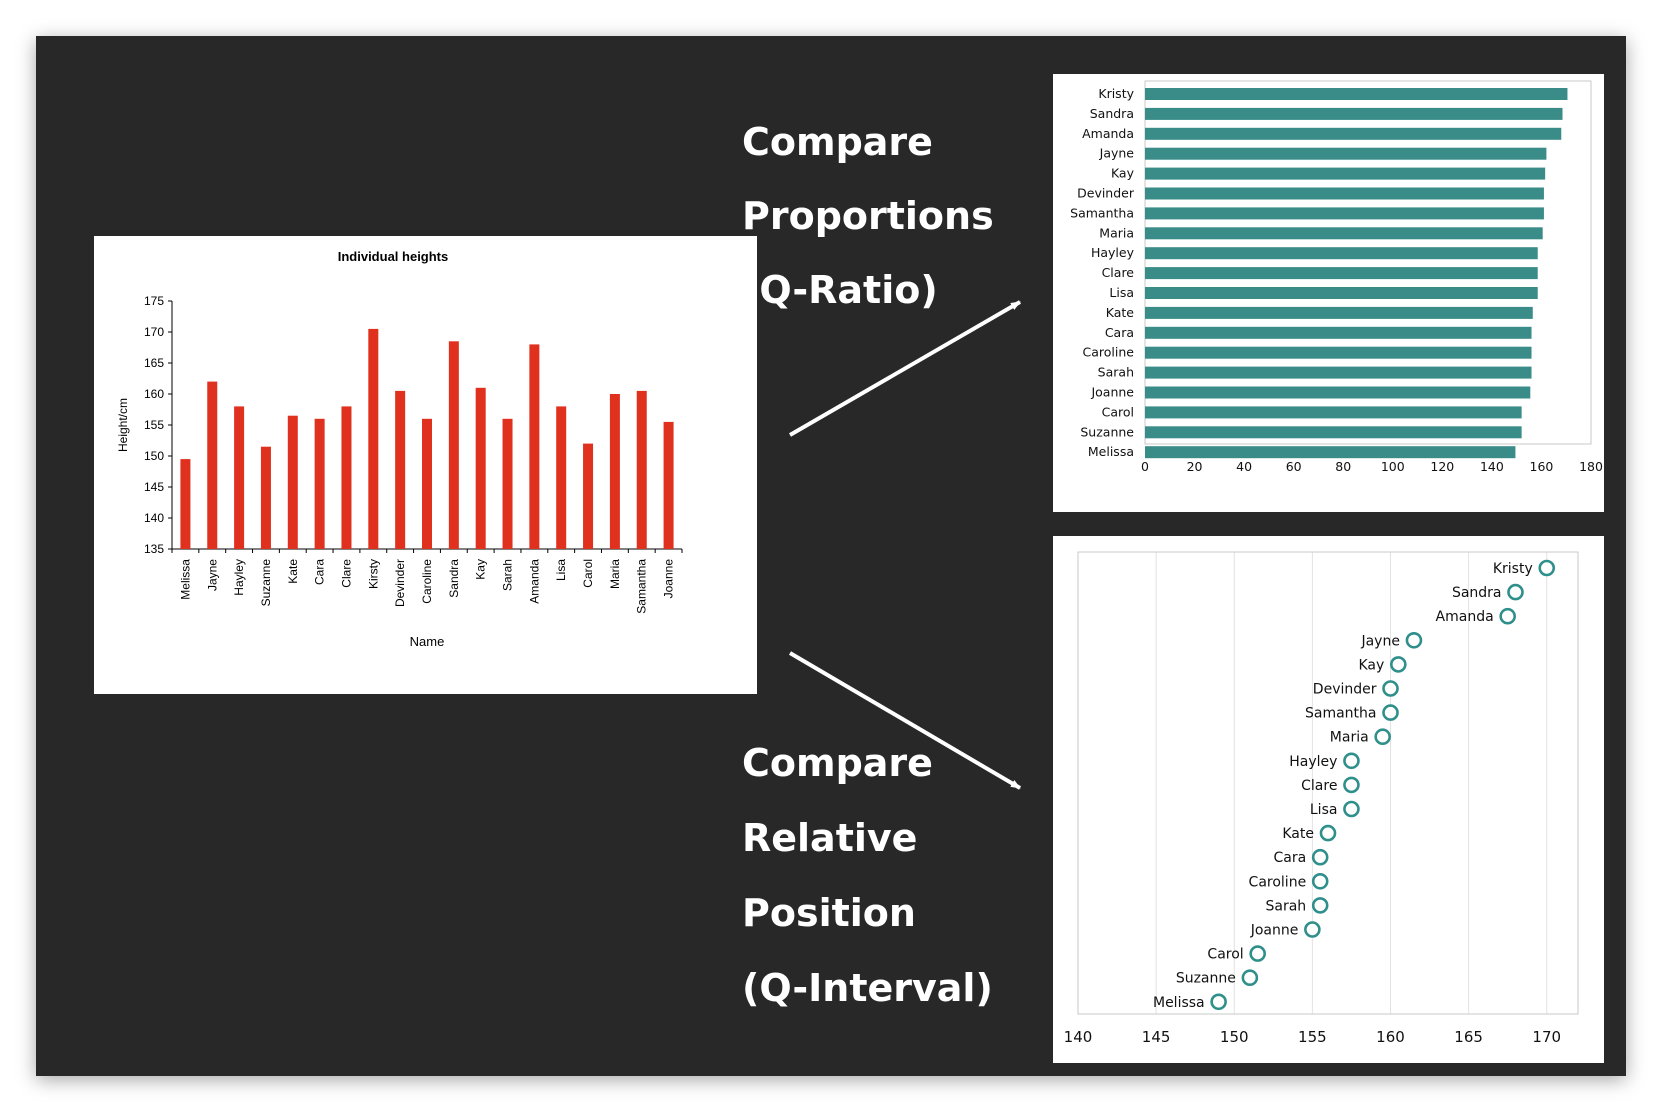  What do you see at coordinates (1206, 979) in the screenshot?
I see `dot-label-suzanne: Suzanne` at bounding box center [1206, 979].